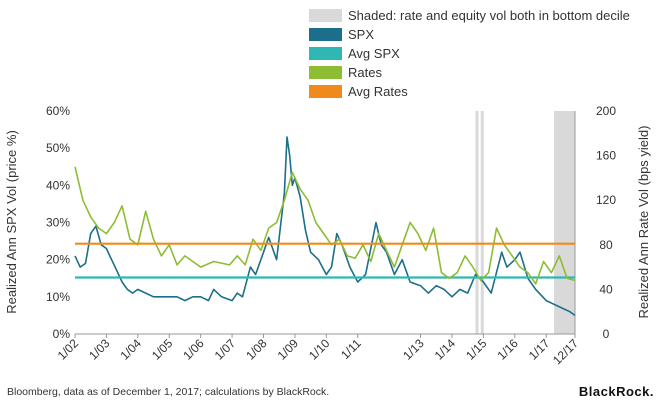  What do you see at coordinates (413, 349) in the screenshot?
I see `x-tick-label-10: 1/13` at bounding box center [413, 349].